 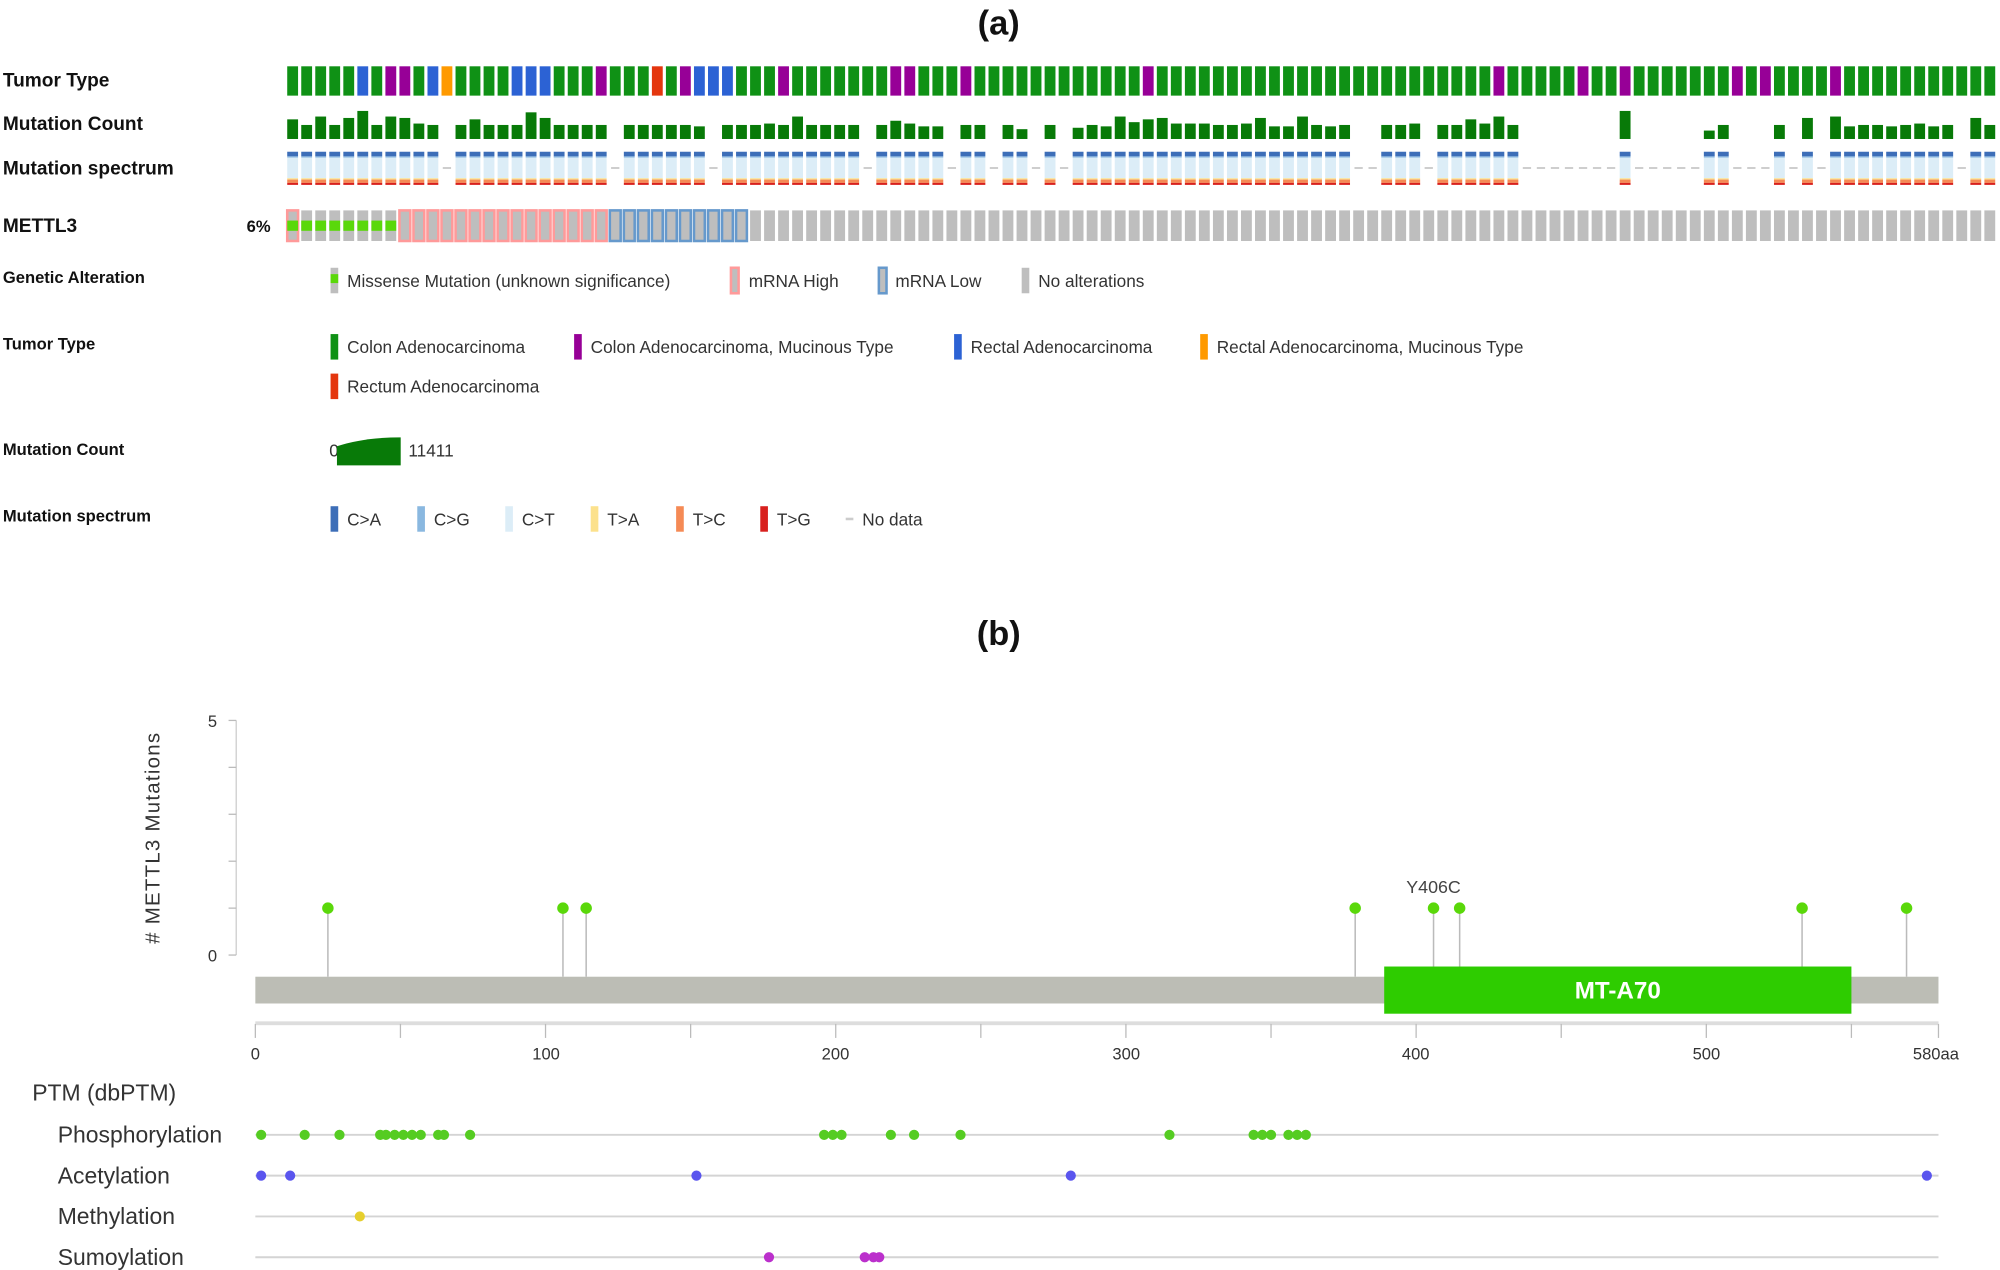 I want to click on legend-item: Colon Adenocarcinoma, Mucinous Type, so click(x=742, y=347).